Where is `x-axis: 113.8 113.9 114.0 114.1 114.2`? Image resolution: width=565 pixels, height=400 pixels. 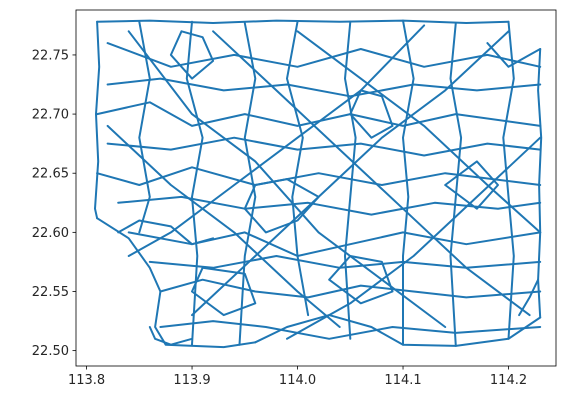 x-axis: 113.8 113.9 114.0 114.1 114.2 is located at coordinates (297, 377).